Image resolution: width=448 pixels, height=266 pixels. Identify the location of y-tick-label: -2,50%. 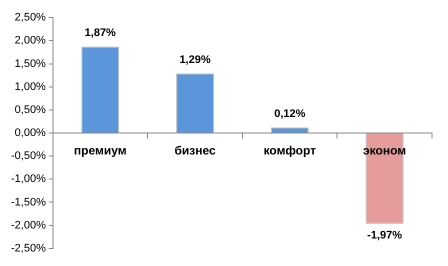
(28, 248).